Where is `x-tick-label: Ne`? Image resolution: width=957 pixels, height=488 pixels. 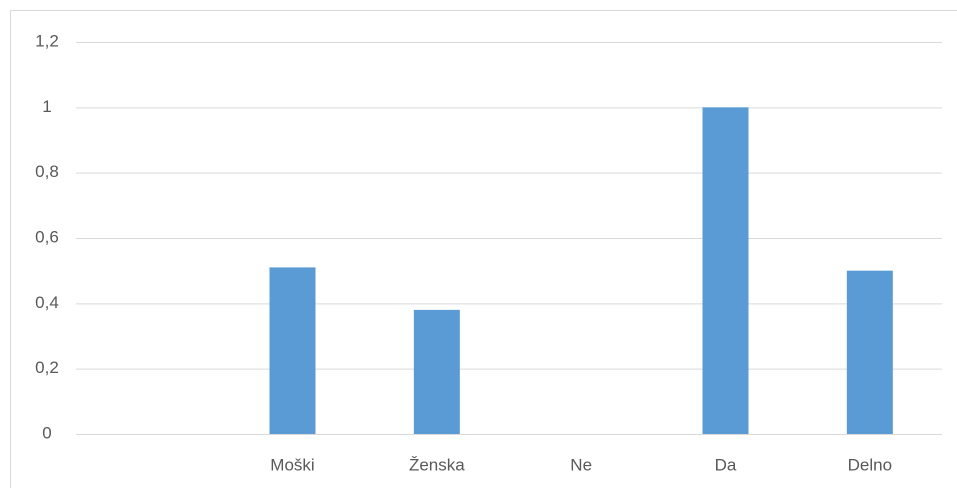
x-tick-label: Ne is located at coordinates (581, 464).